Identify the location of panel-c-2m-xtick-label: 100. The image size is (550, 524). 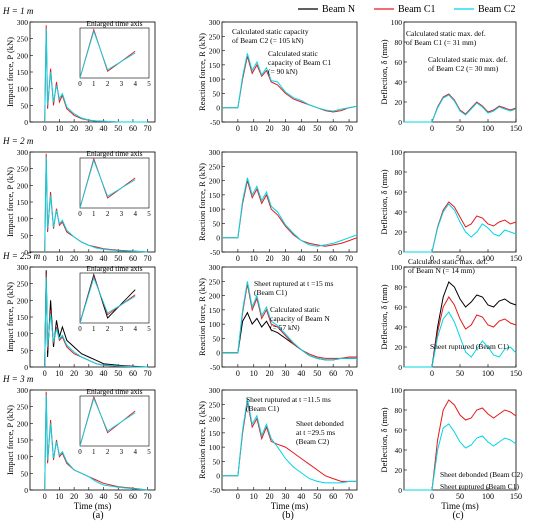
(488, 258).